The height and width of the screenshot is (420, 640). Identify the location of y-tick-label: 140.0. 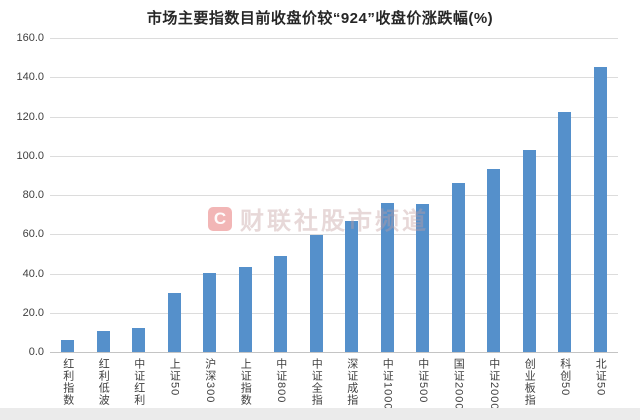
(30, 77).